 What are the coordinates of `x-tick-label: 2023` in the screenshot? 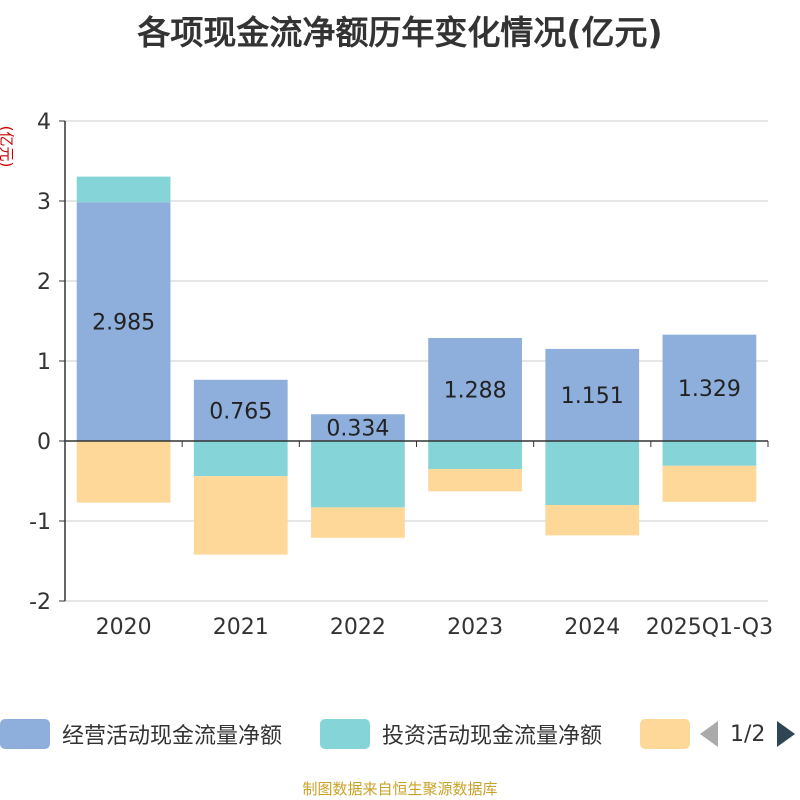 It's located at (475, 627).